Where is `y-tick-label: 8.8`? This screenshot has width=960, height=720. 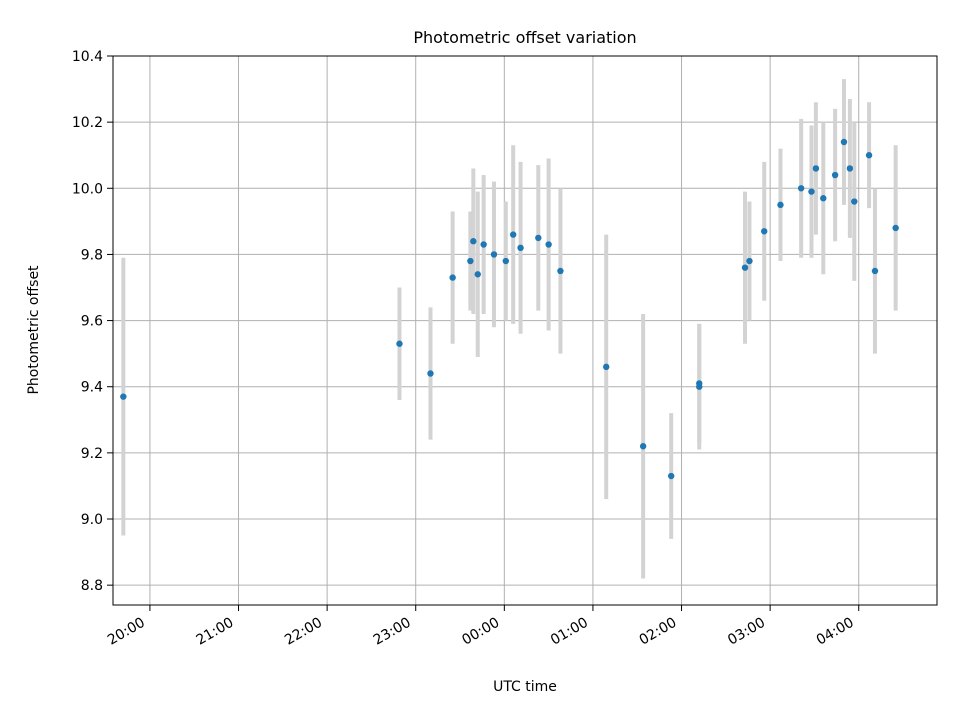 y-tick-label: 8.8 is located at coordinates (92, 586).